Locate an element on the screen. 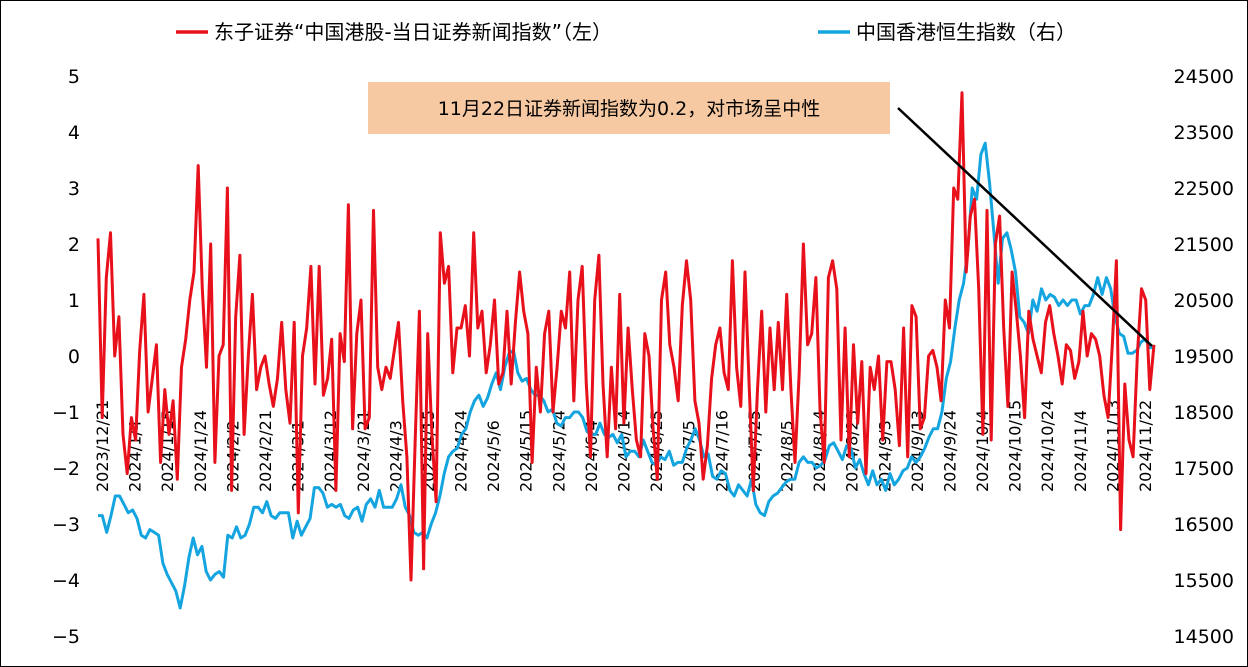 This screenshot has height=667, width=1248. x-tick-label: 2024/4/3 is located at coordinates (395, 456).